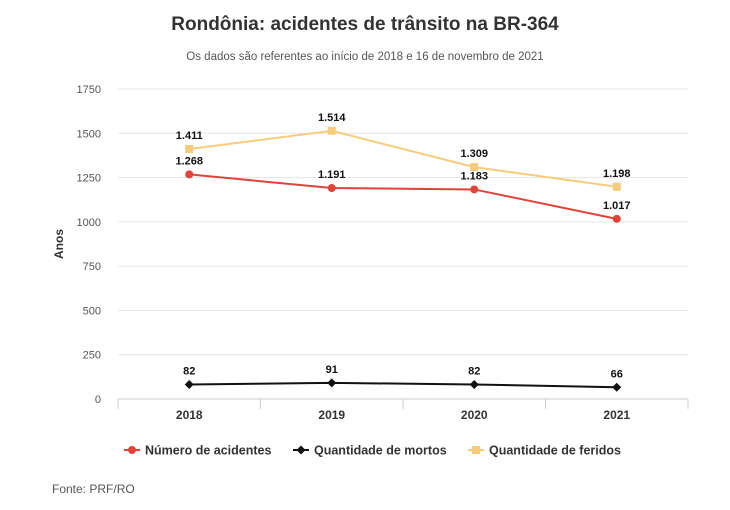 The width and height of the screenshot is (730, 510). I want to click on legend-item: Número de acidentes, so click(197, 451).